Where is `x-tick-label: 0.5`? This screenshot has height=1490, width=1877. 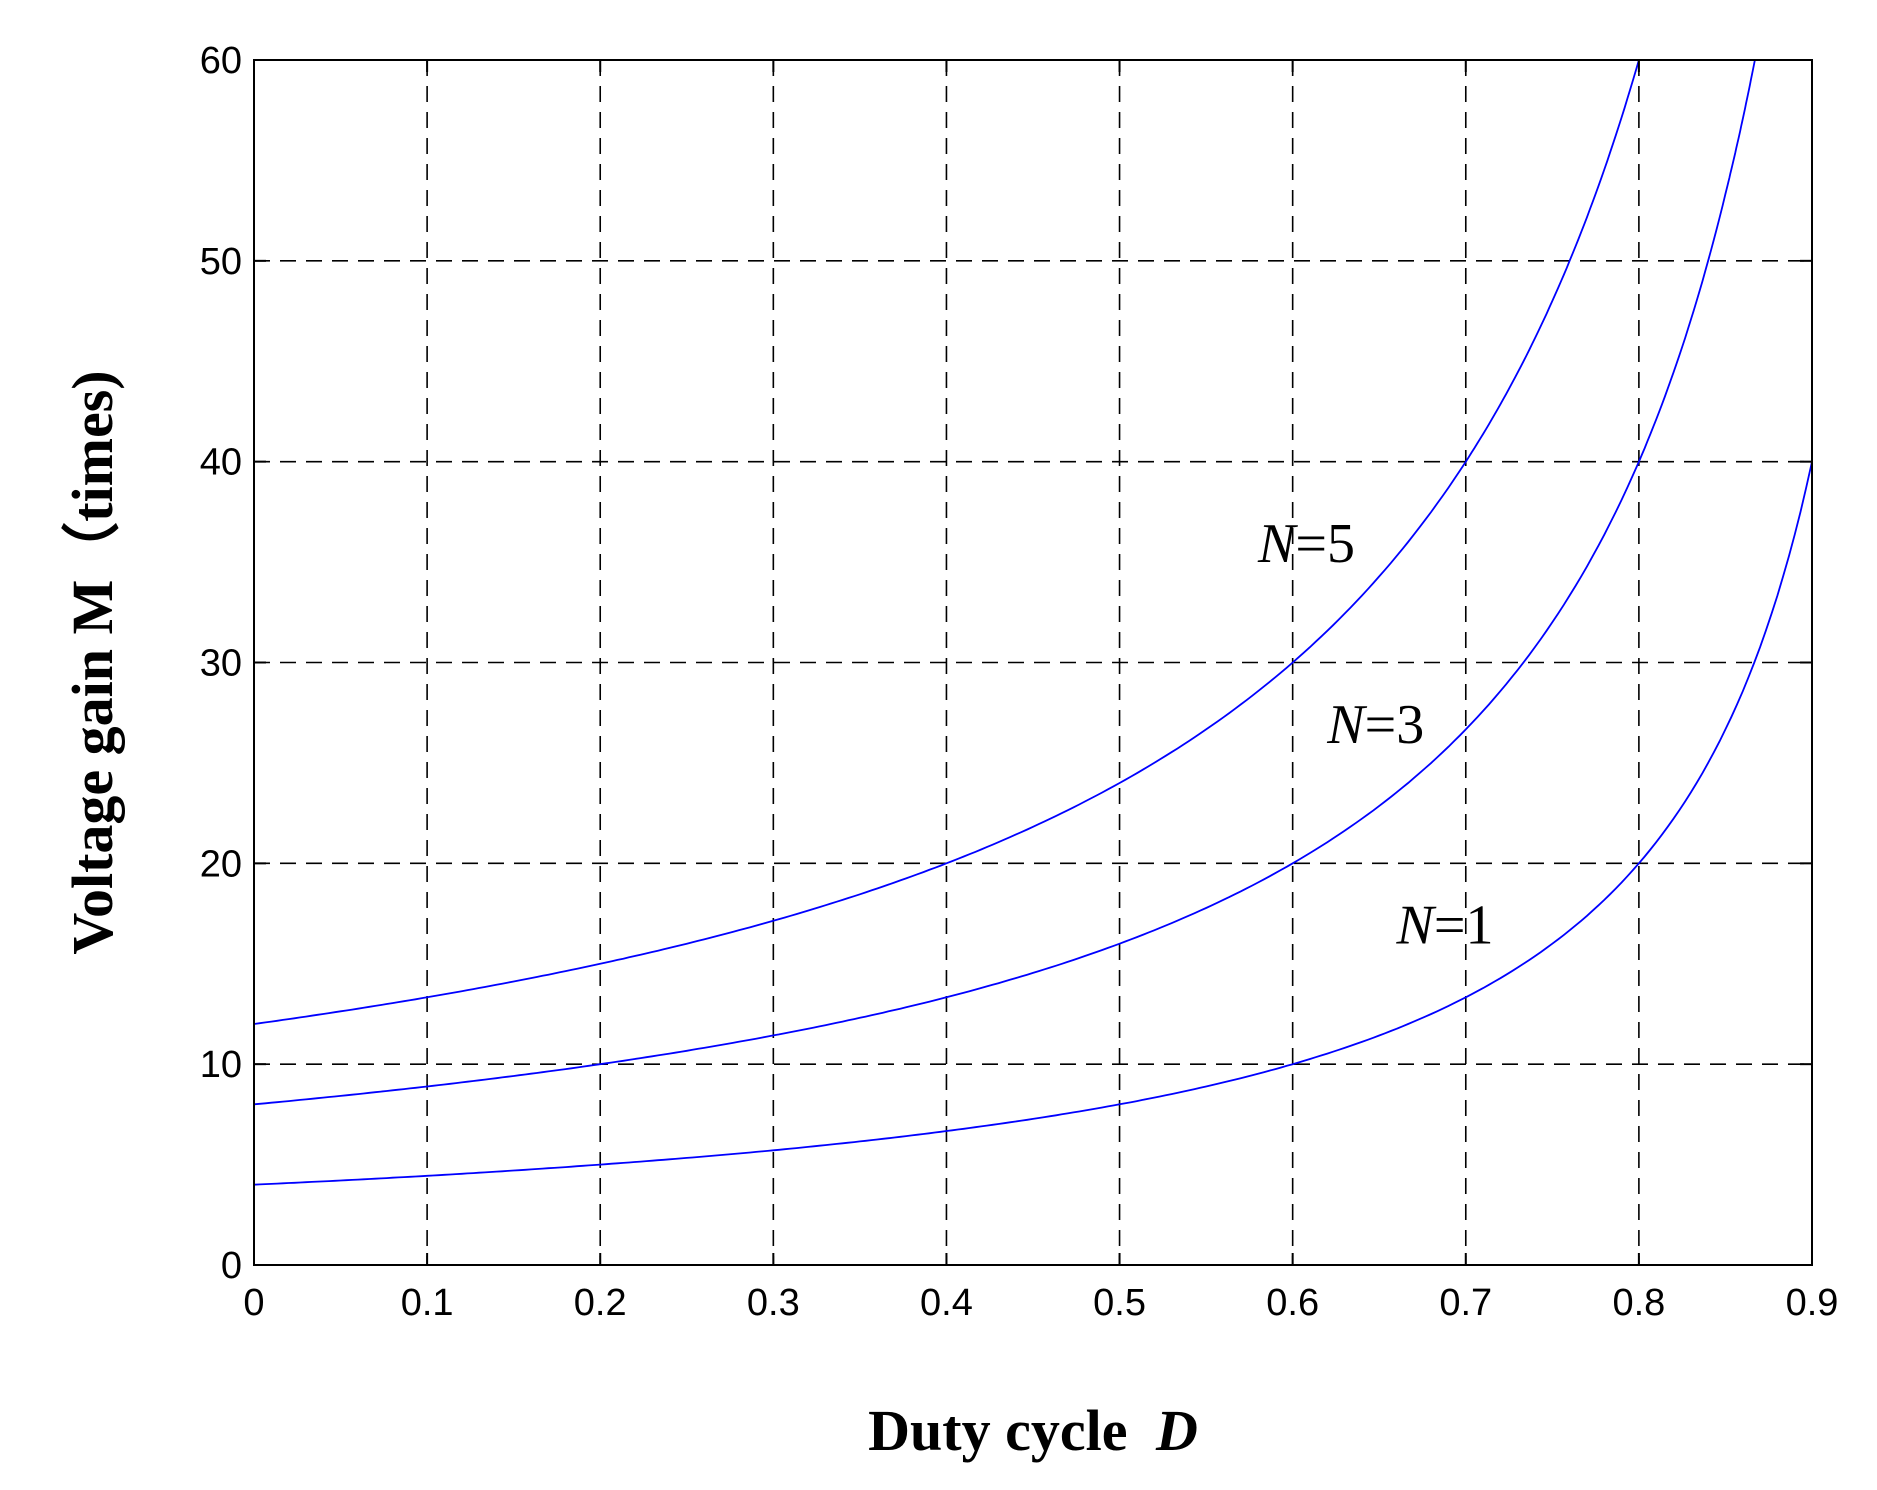 x-tick-label: 0.5 is located at coordinates (1119, 1303).